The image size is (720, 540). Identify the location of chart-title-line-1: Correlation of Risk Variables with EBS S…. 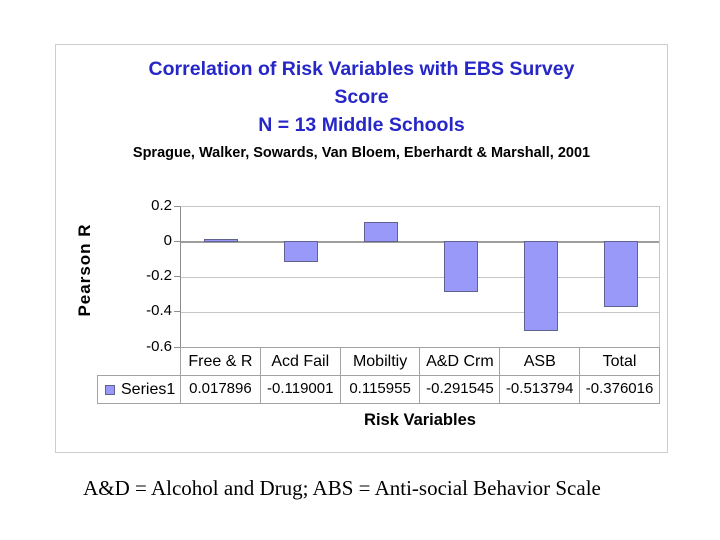
(361, 69).